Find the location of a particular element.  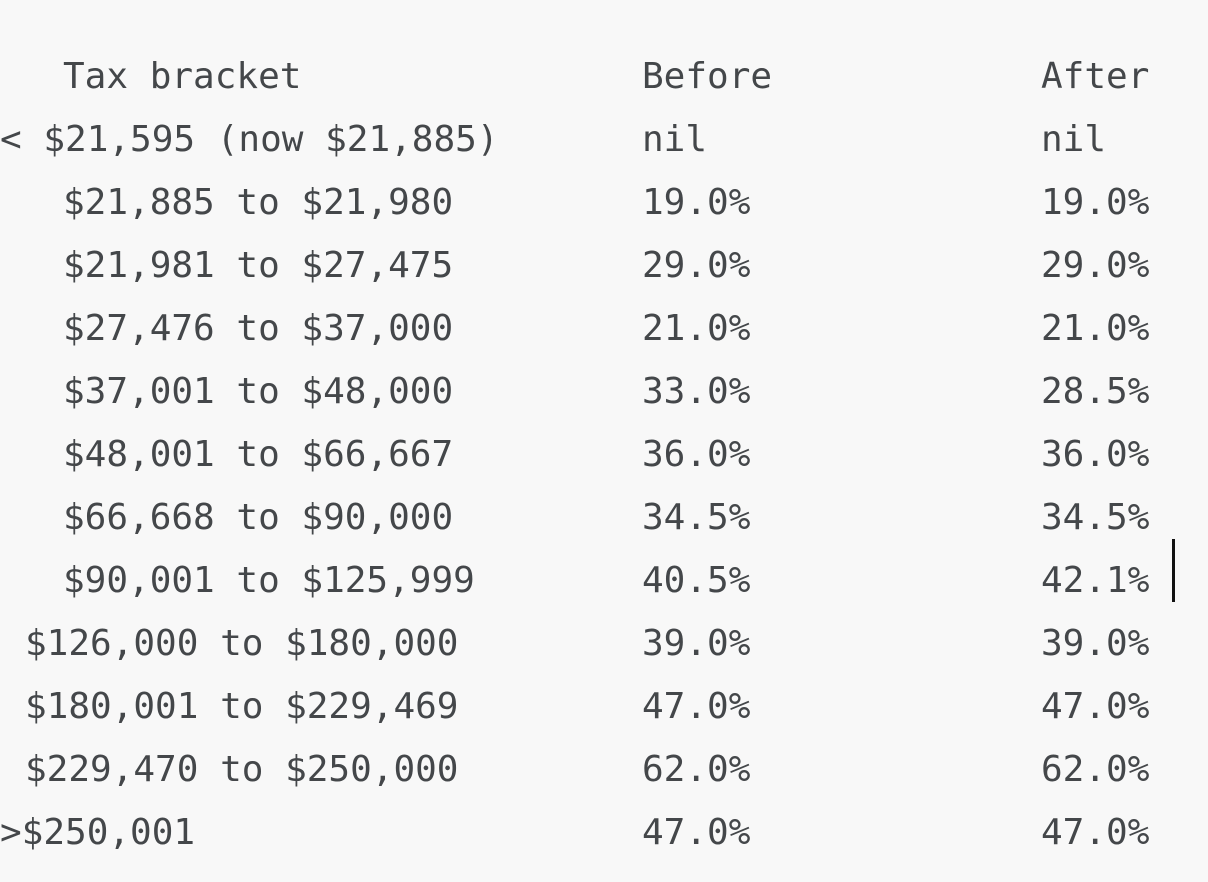

table-row: $21,981 to $27,475 29.0% 29.0% is located at coordinates (604, 265).